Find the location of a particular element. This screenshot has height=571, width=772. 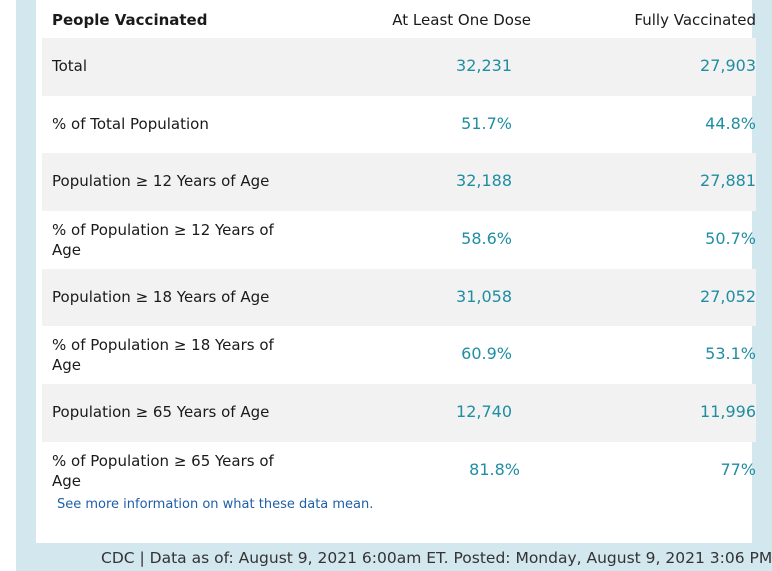

one-dose-value: 31,058 is located at coordinates (484, 296).